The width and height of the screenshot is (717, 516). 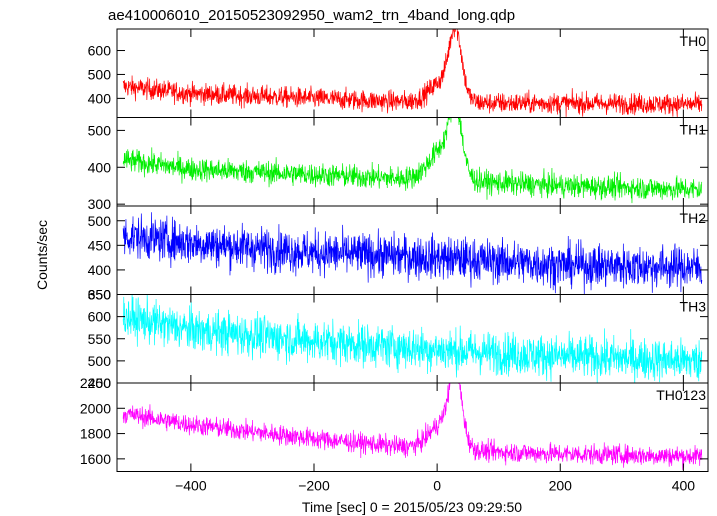 What do you see at coordinates (437, 486) in the screenshot?
I see `x-tick-label: 0` at bounding box center [437, 486].